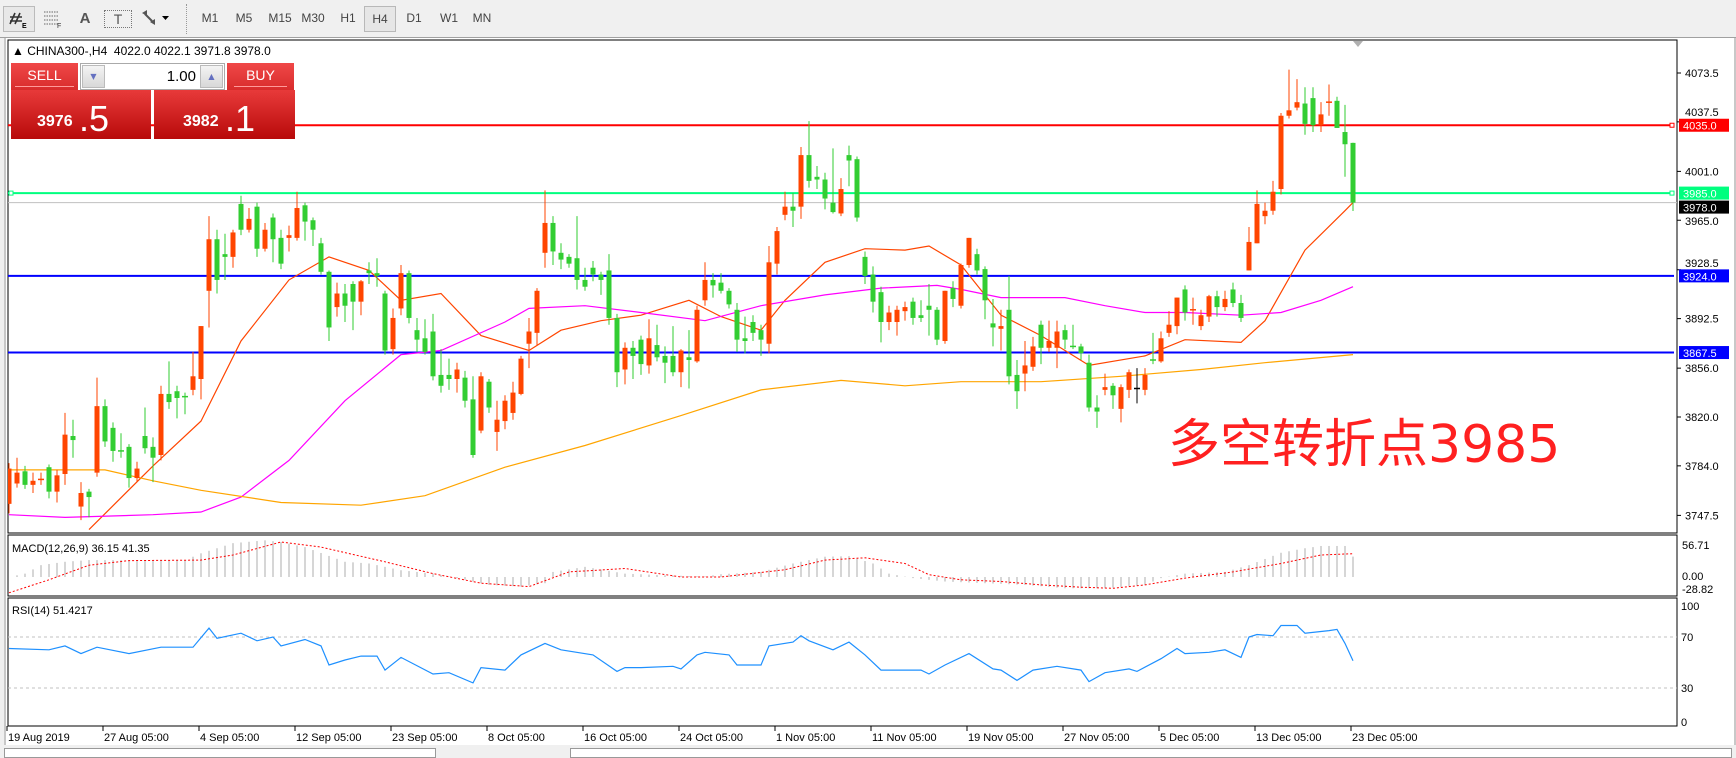  What do you see at coordinates (414, 18) in the screenshot?
I see `period-d1-button: D1` at bounding box center [414, 18].